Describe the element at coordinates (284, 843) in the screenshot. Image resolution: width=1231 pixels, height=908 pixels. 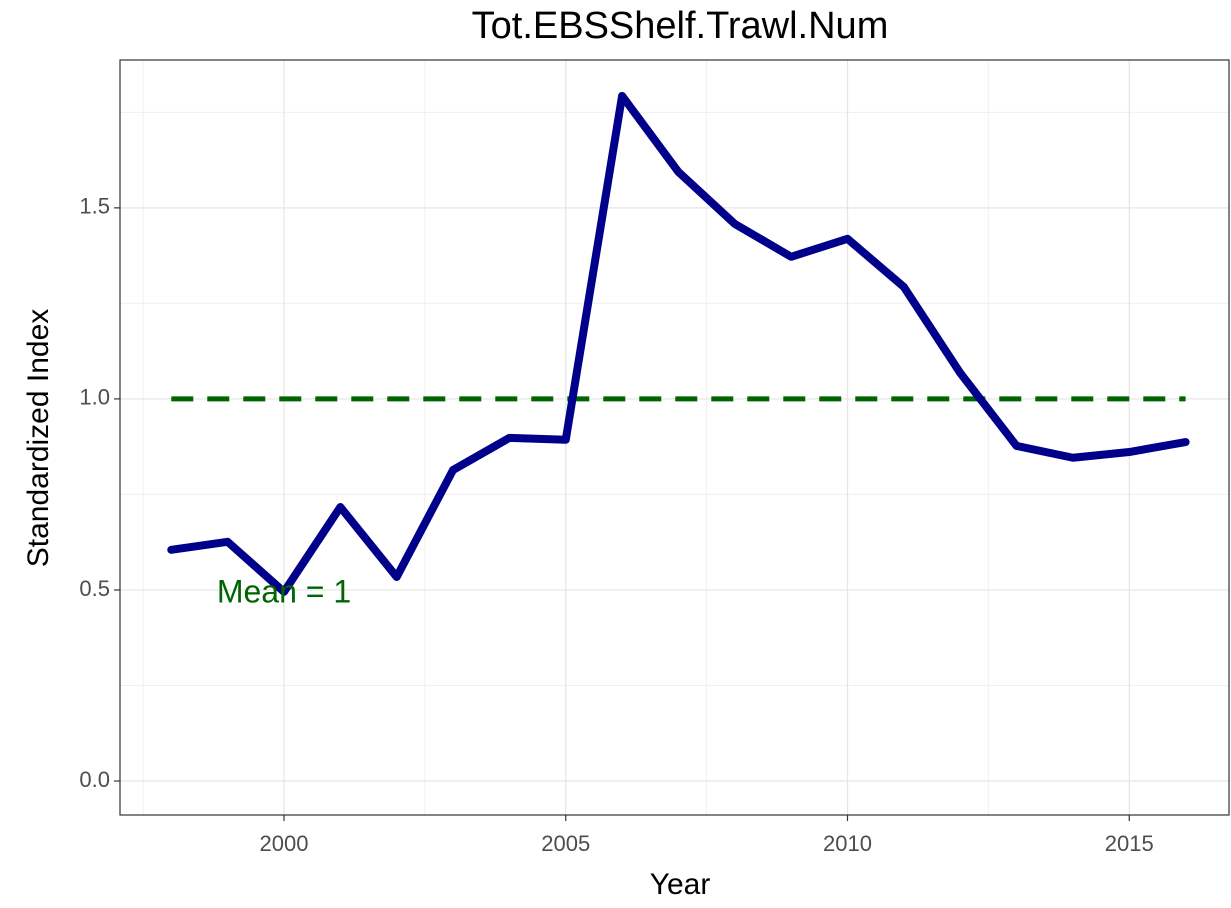
I see `x-tick-label: 2000` at that location.